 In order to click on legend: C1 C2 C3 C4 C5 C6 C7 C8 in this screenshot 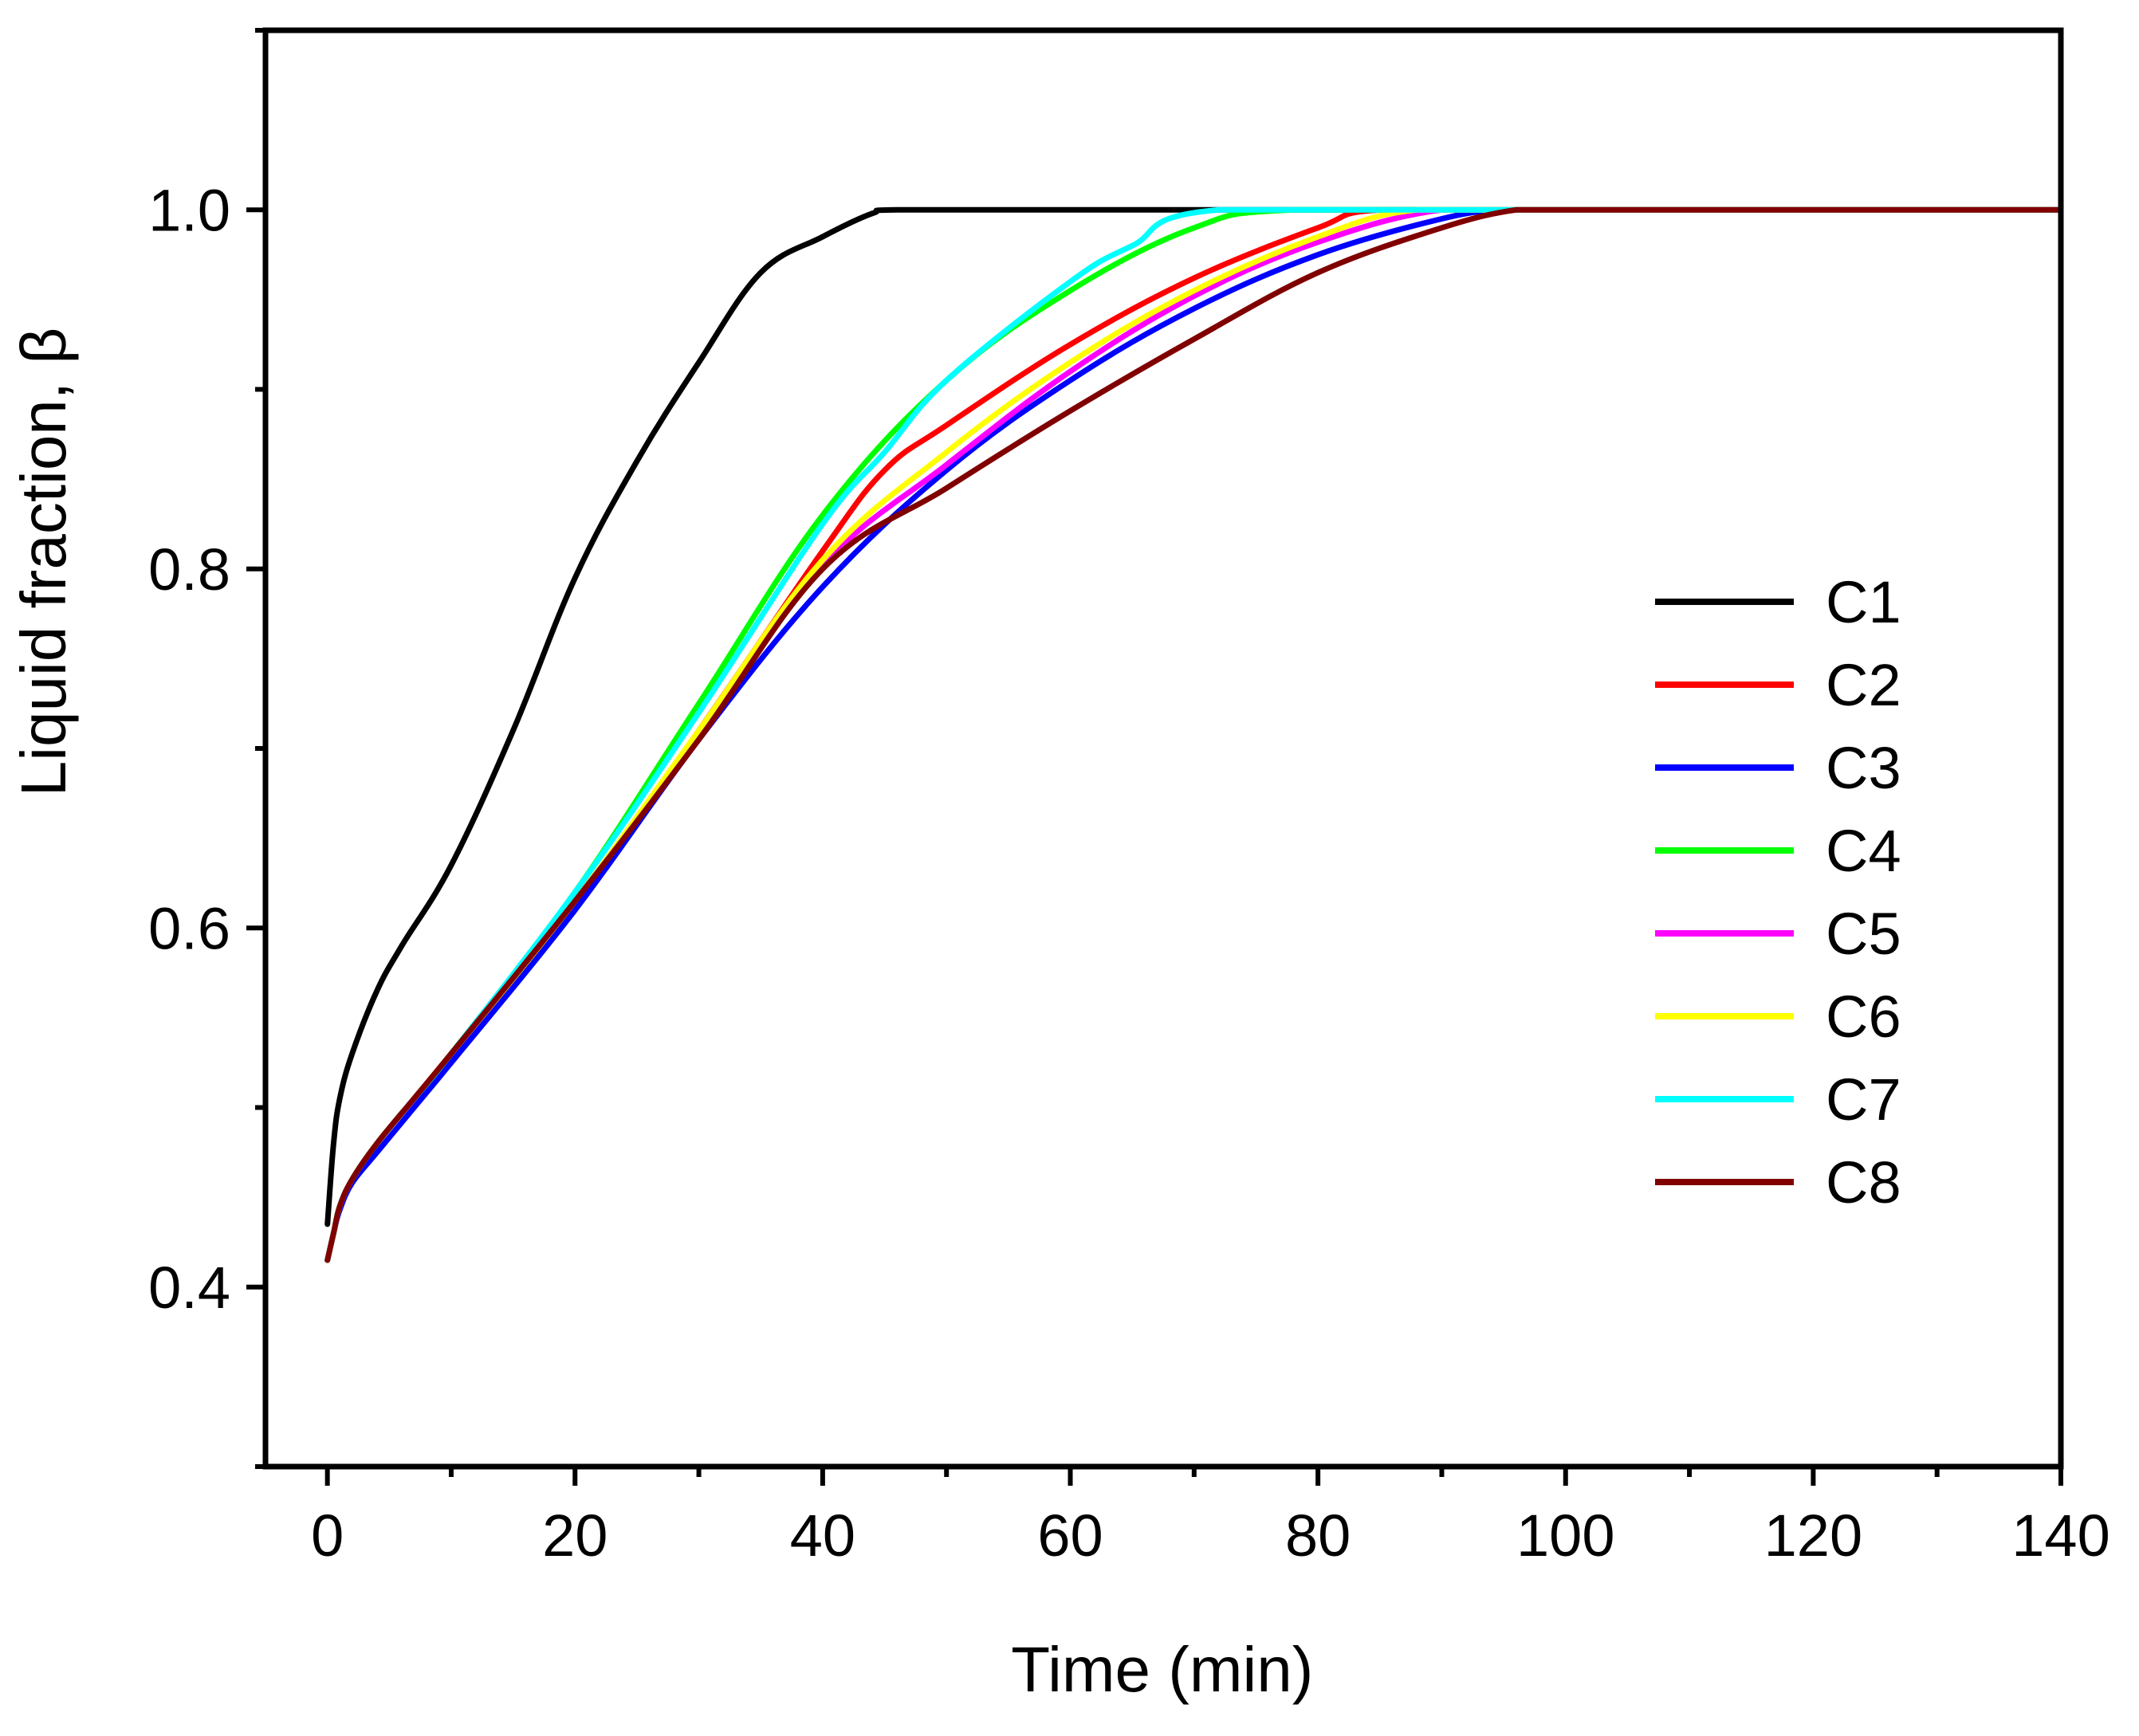, I will do `click(1778, 893)`.